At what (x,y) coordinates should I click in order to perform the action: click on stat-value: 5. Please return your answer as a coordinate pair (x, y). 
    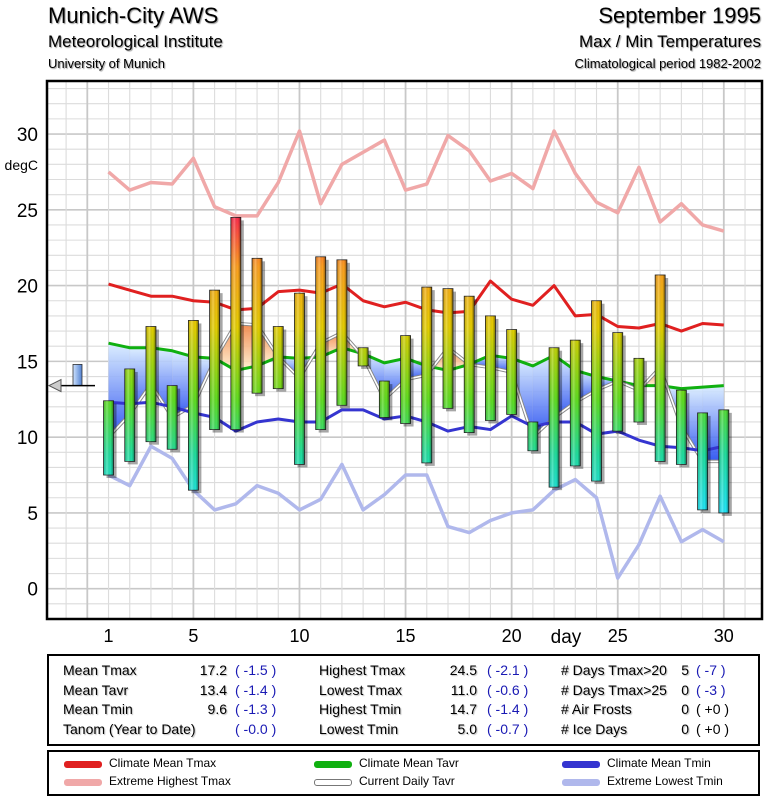
    Looking at the image, I should click on (685, 670).